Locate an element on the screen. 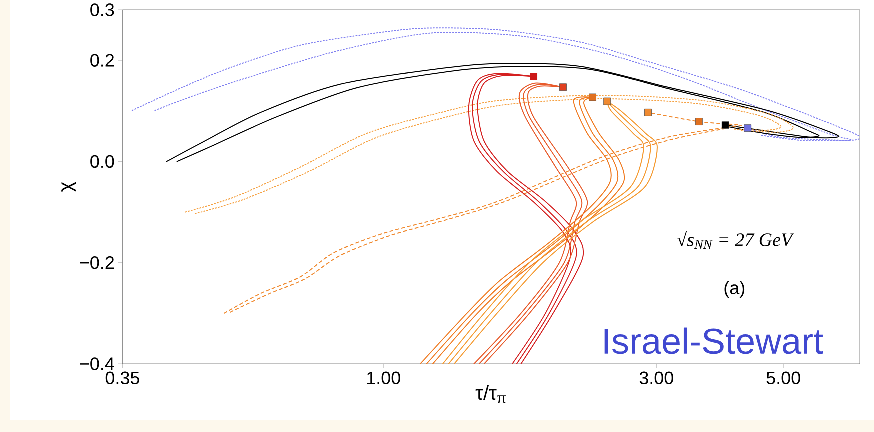 This screenshot has width=874, height=432. annotation: (a) is located at coordinates (734, 289).